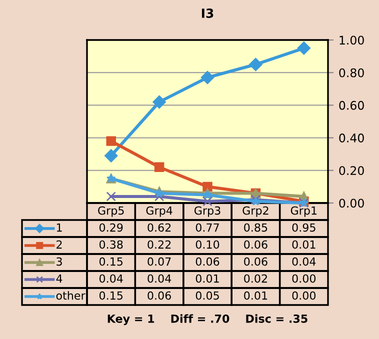 This screenshot has width=379, height=339. What do you see at coordinates (351, 203) in the screenshot?
I see `y-tick-label: 0.00` at bounding box center [351, 203].